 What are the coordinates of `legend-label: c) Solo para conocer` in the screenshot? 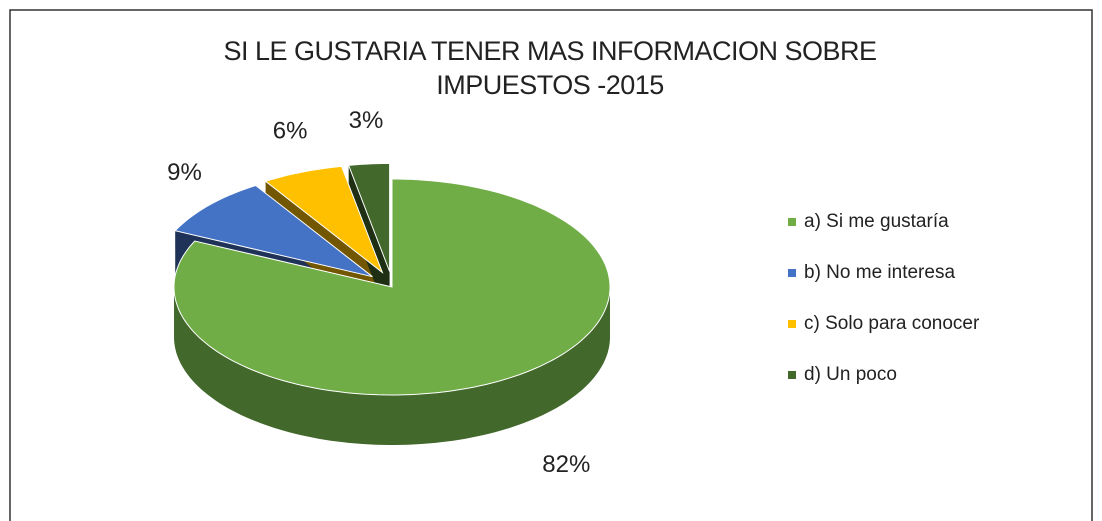 It's located at (892, 323).